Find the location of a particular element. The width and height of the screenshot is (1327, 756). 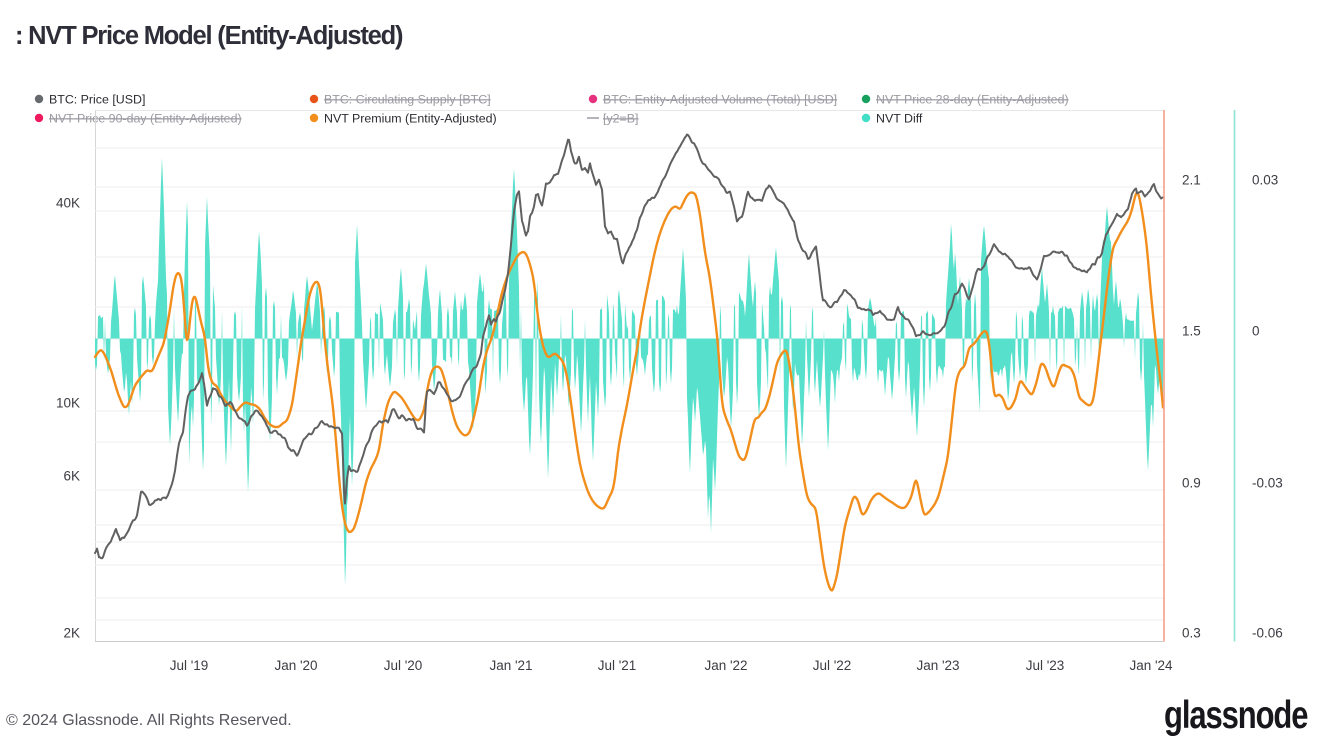

svg-text: 0.3 is located at coordinates (1191, 633).